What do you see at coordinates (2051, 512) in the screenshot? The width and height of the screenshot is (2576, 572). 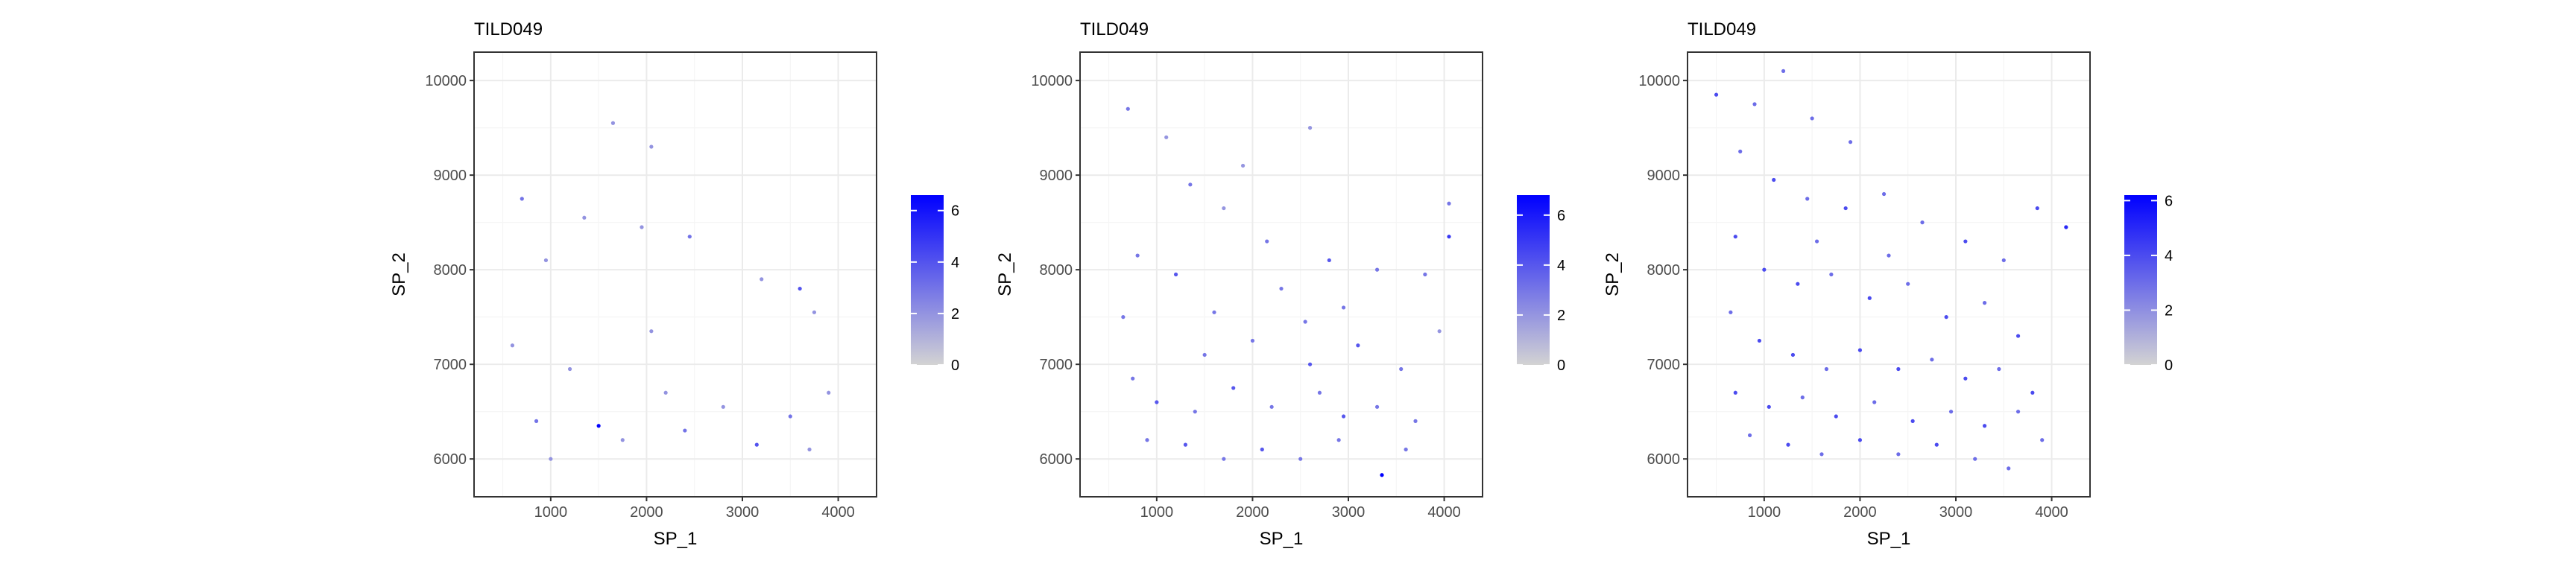 I see `x-tick-label: 4000` at bounding box center [2051, 512].